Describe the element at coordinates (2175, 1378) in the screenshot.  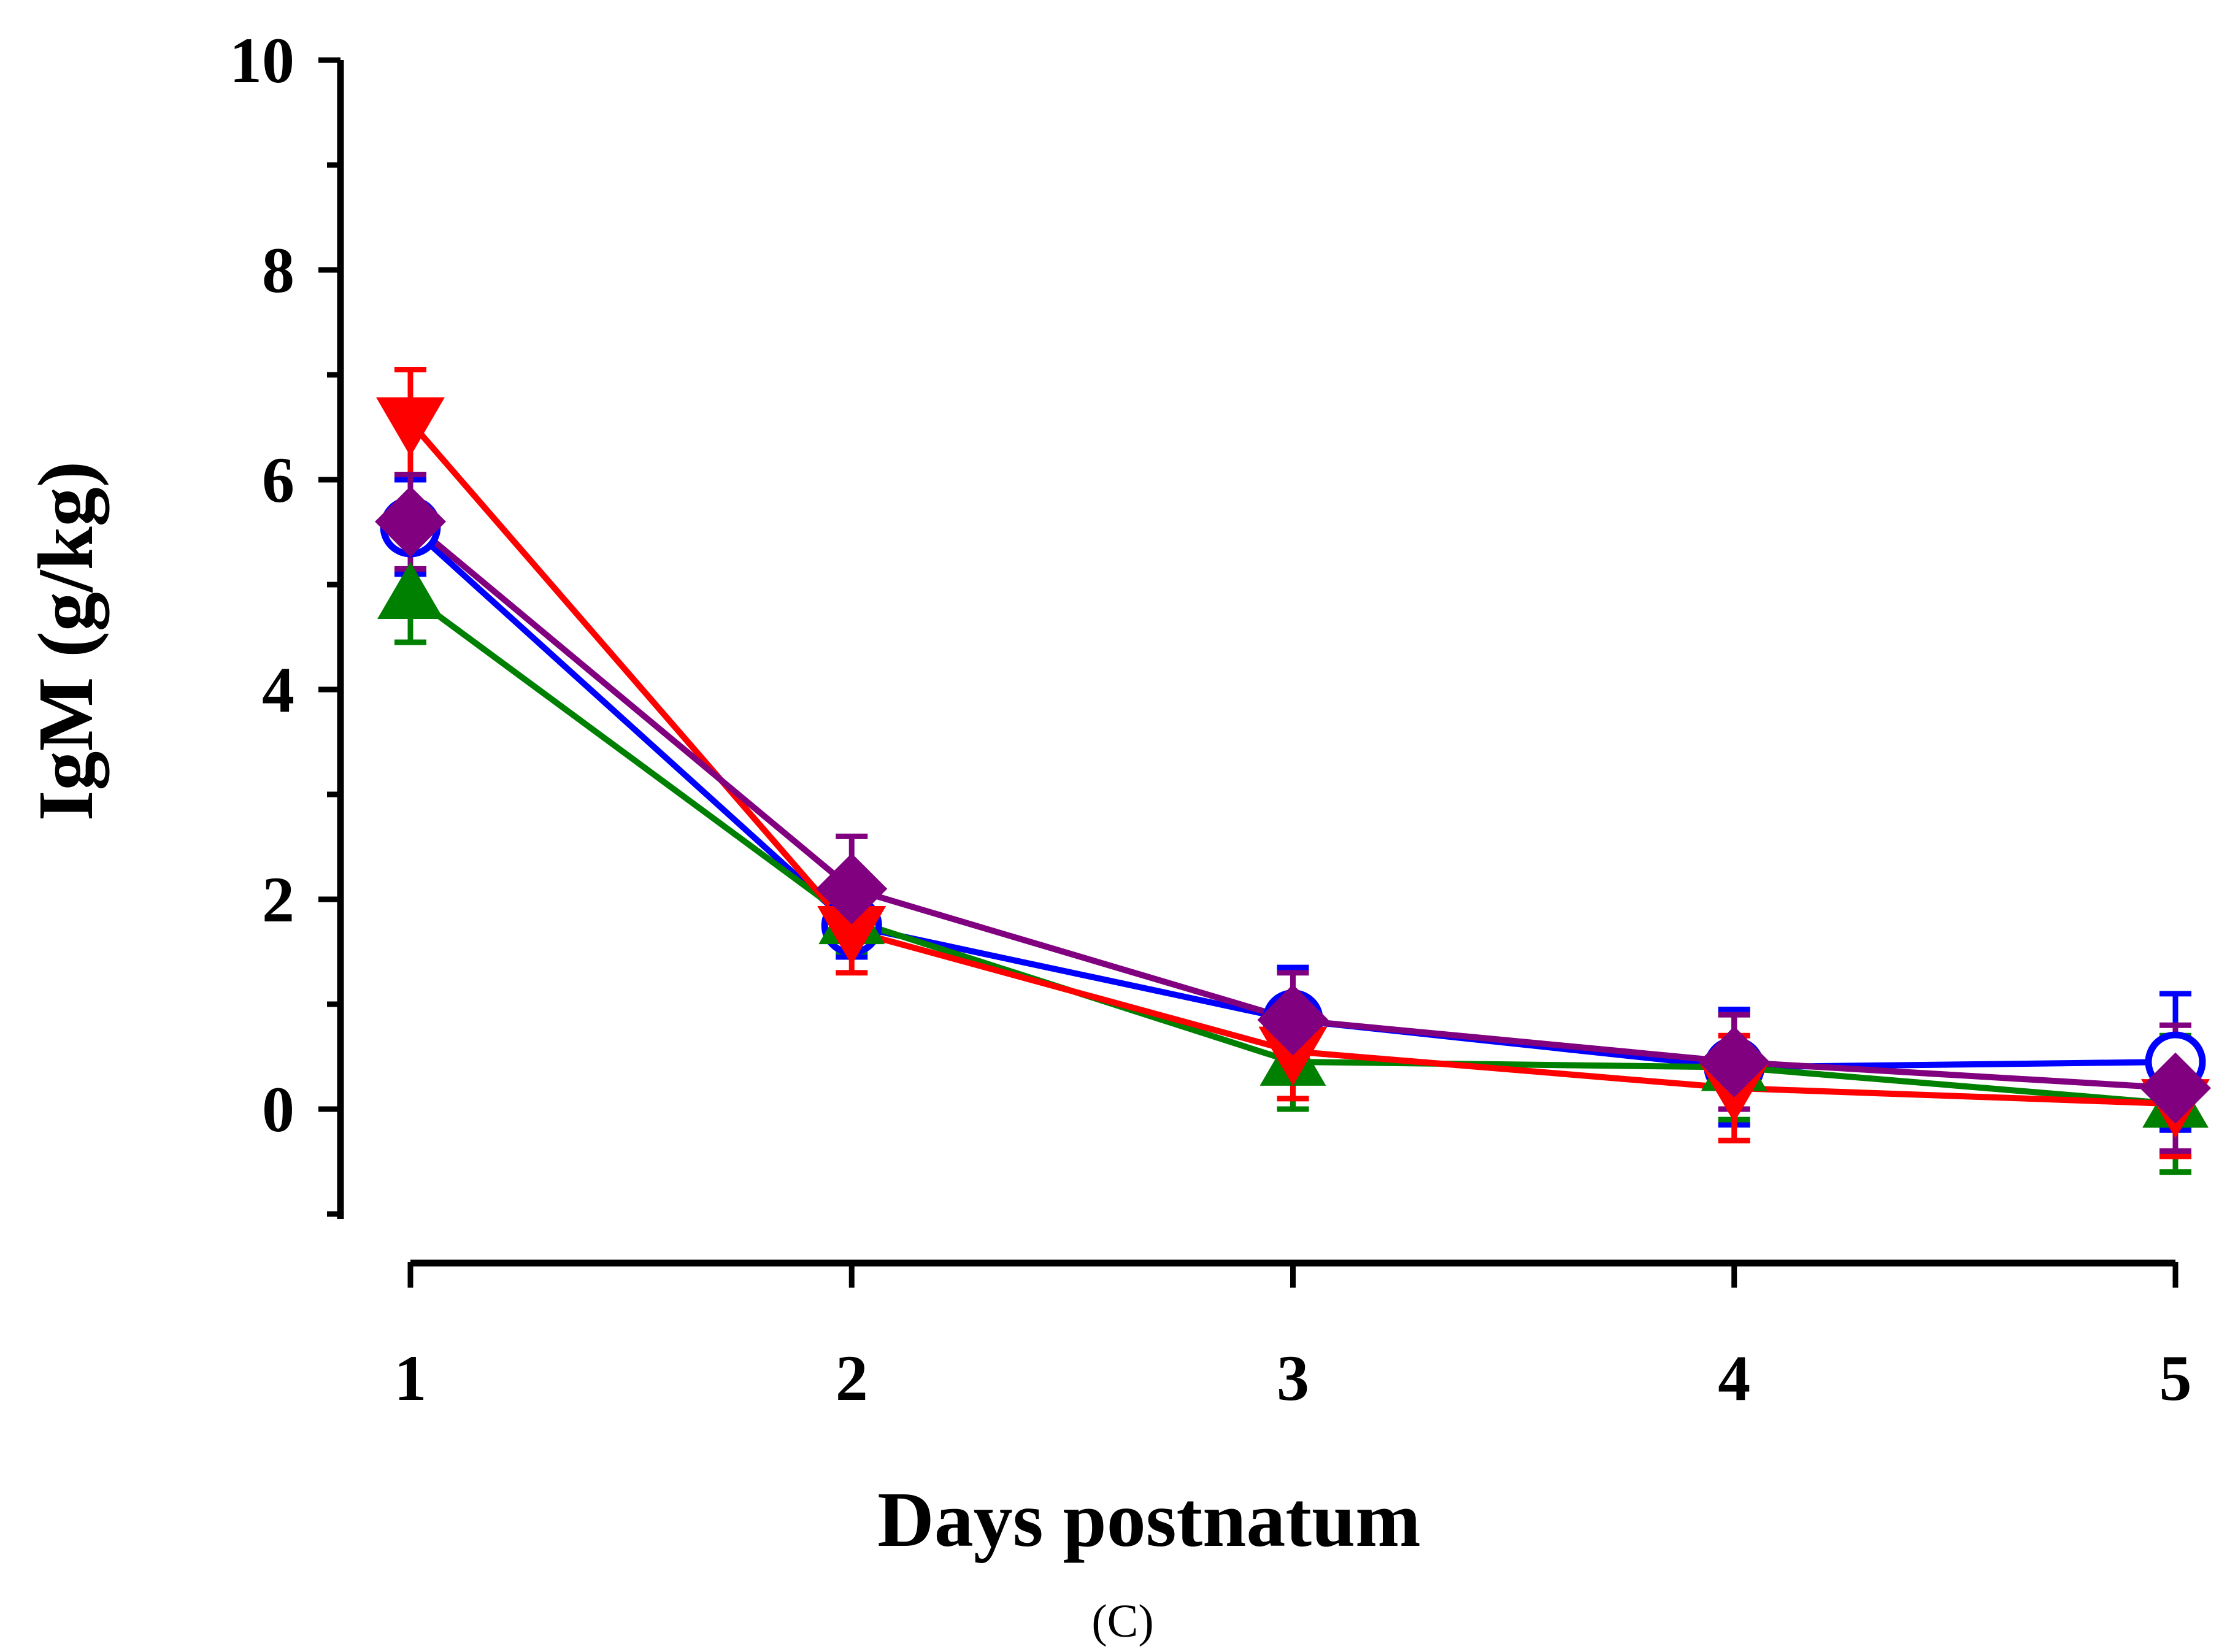
I see `x-tick-label: 5` at that location.